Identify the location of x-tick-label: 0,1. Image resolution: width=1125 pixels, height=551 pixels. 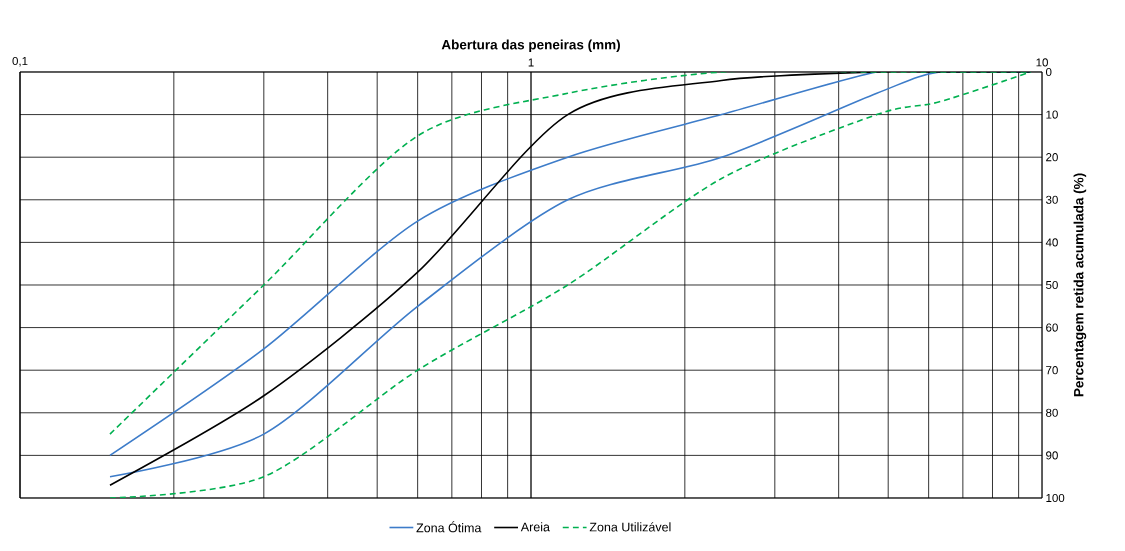
(20, 61).